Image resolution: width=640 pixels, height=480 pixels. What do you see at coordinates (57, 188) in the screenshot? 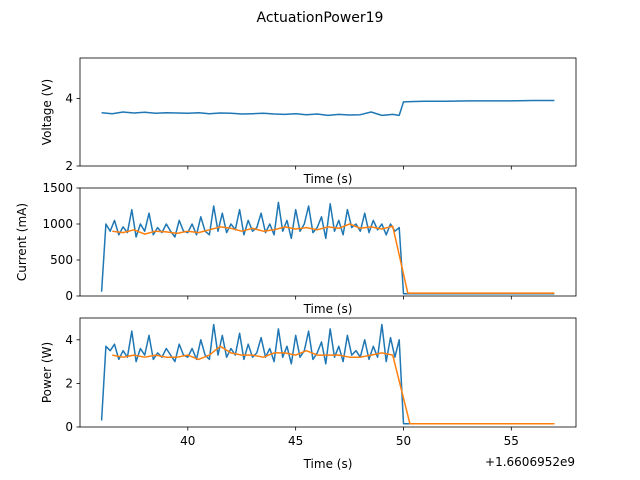
I see `current-y-tick-label: 1500` at bounding box center [57, 188].